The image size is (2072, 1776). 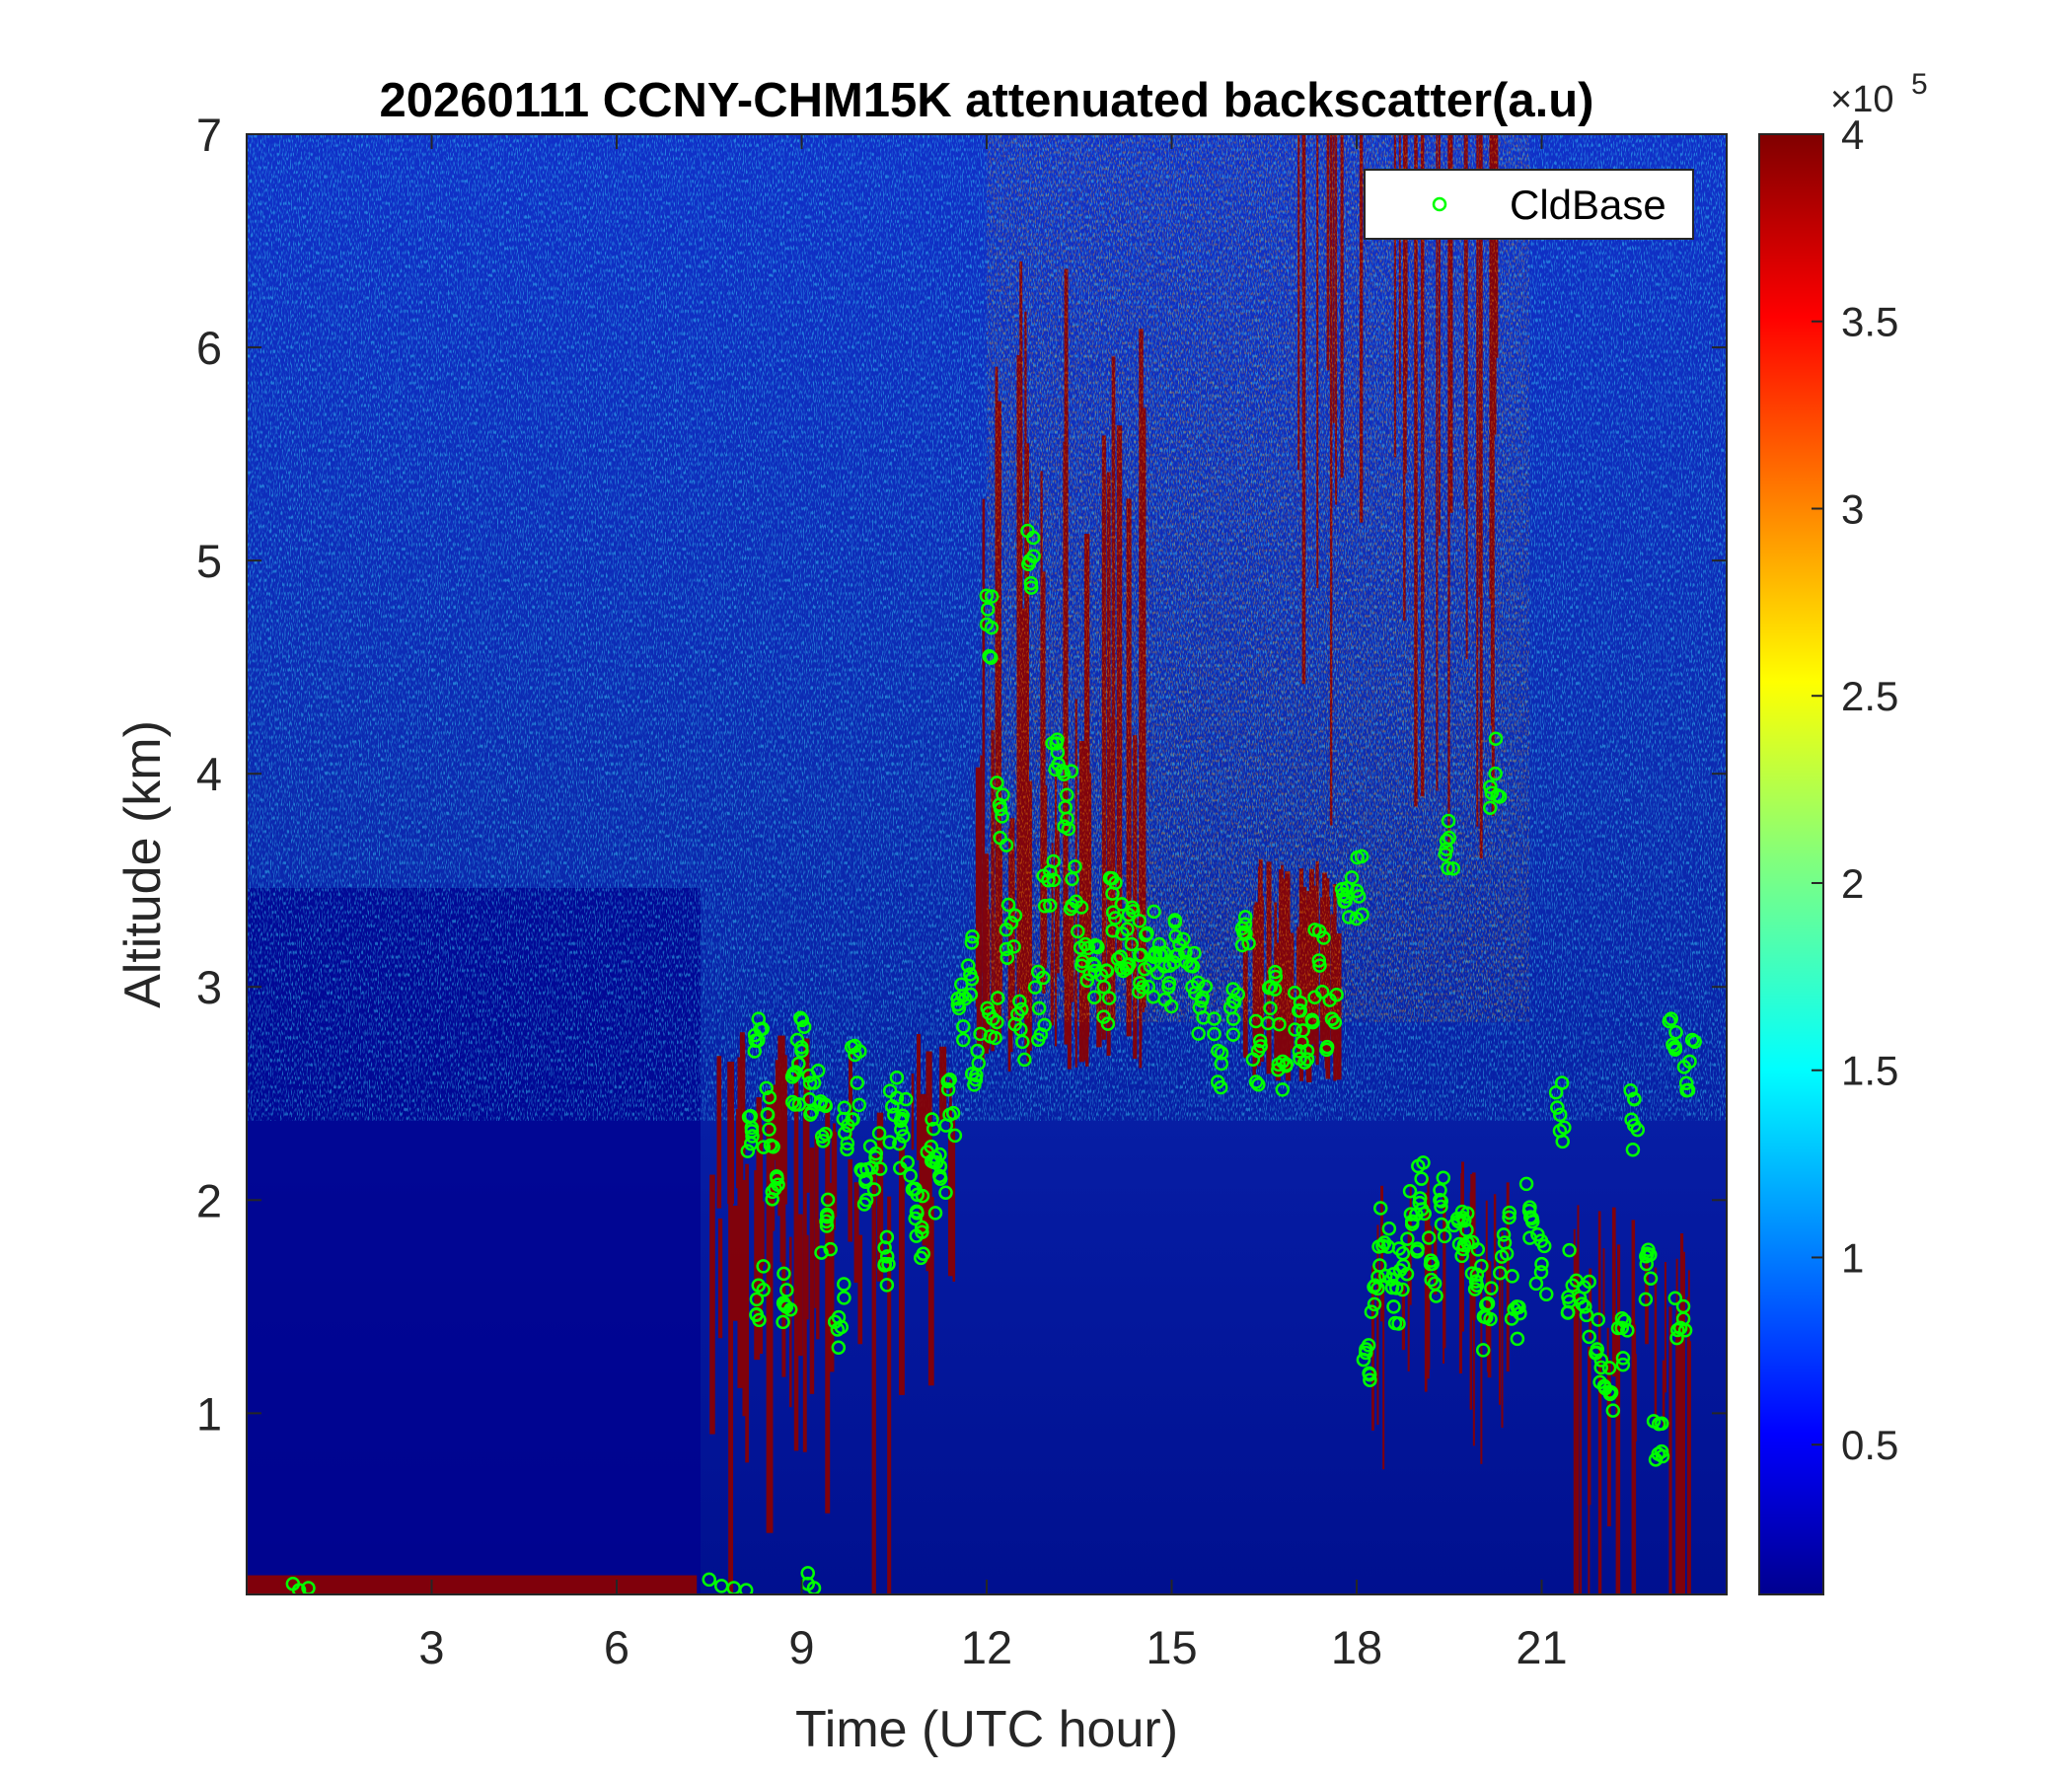 I want to click on colorbar-tick-label: 1.5, so click(x=1870, y=1071).